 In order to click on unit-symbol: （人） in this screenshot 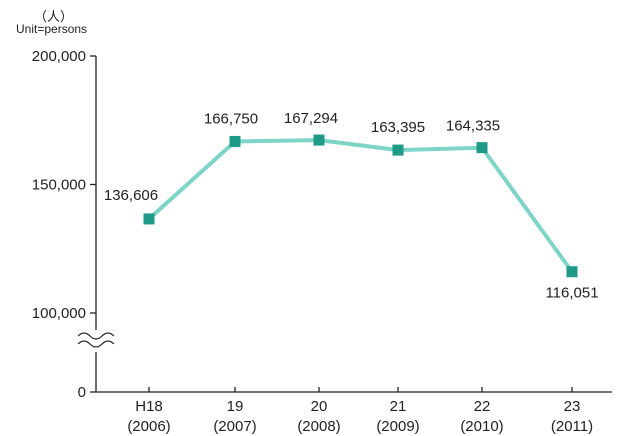, I will do `click(54, 16)`.